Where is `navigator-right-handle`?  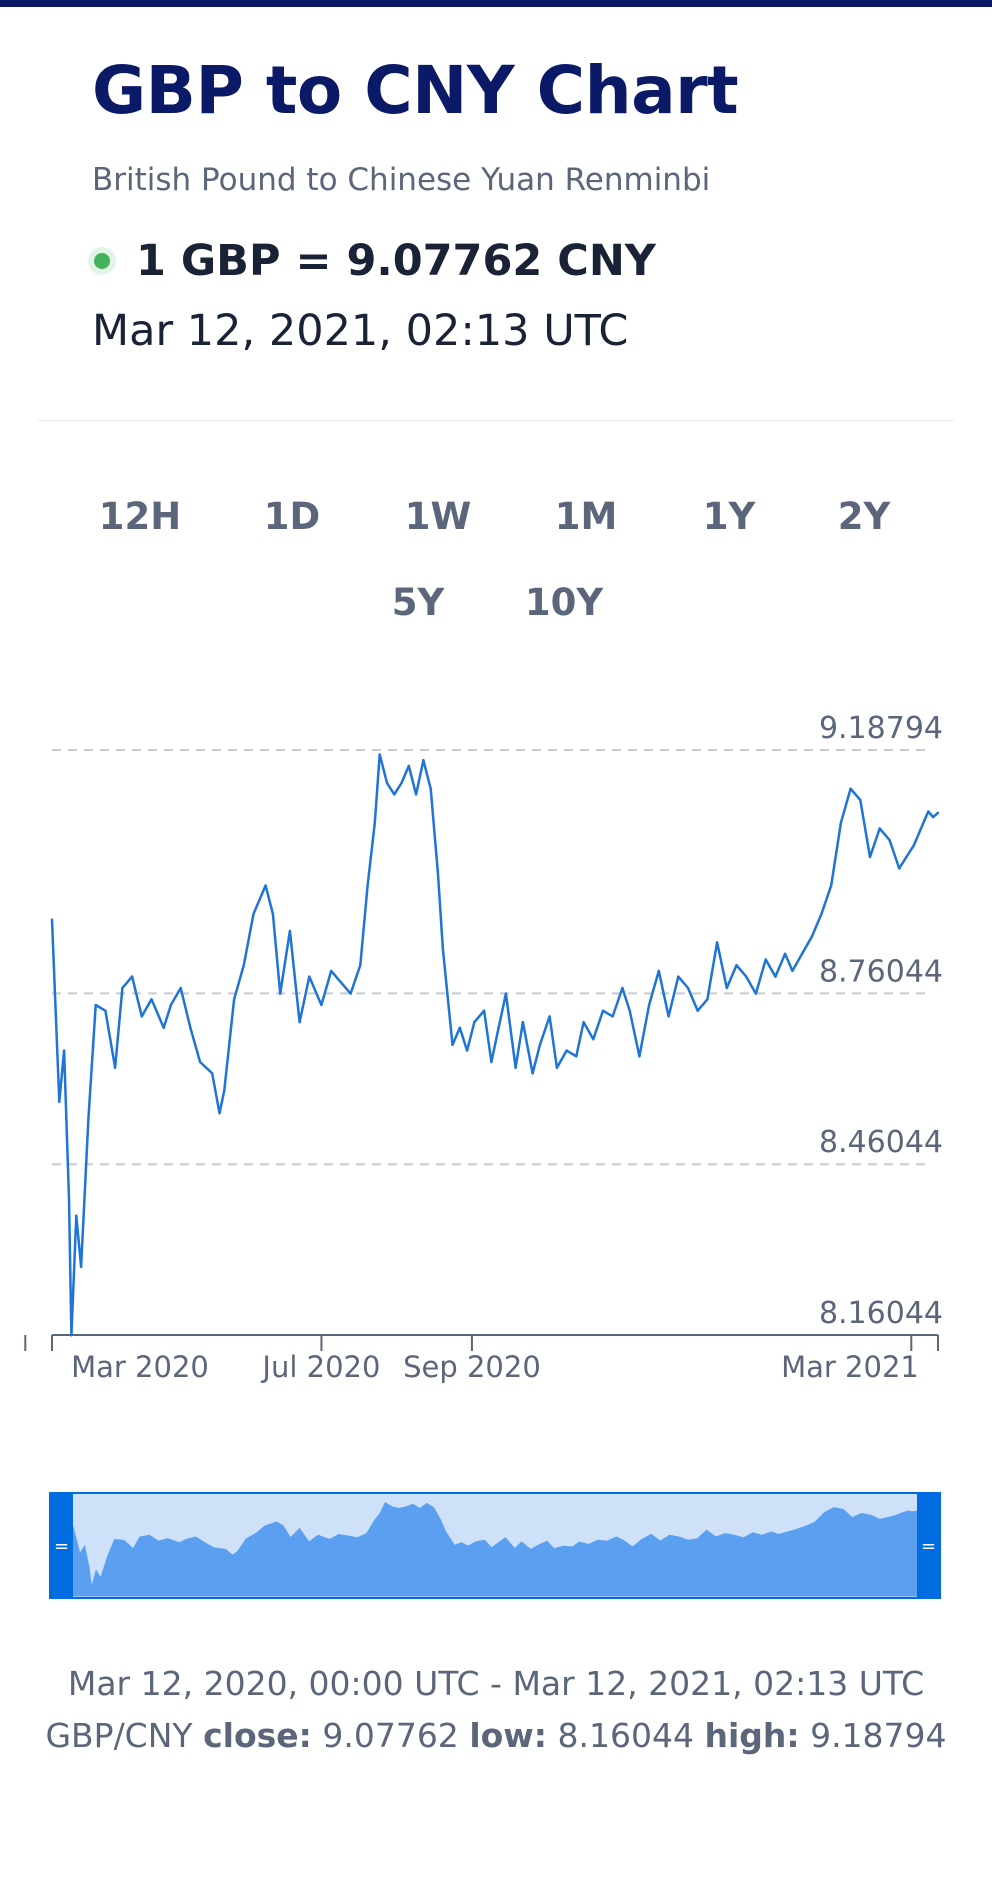 navigator-right-handle is located at coordinates (928, 1545).